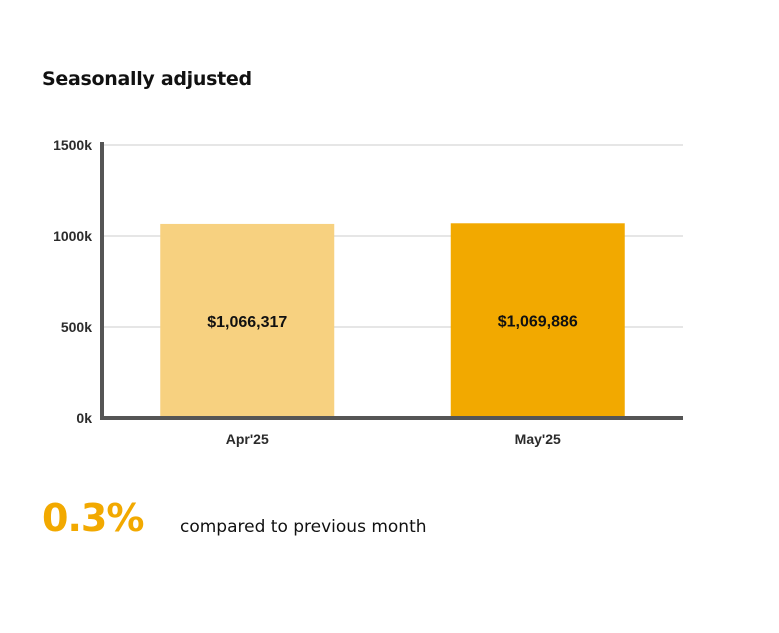  Describe the element at coordinates (93, 518) in the screenshot. I see `change-percentage: 0.3%` at that location.